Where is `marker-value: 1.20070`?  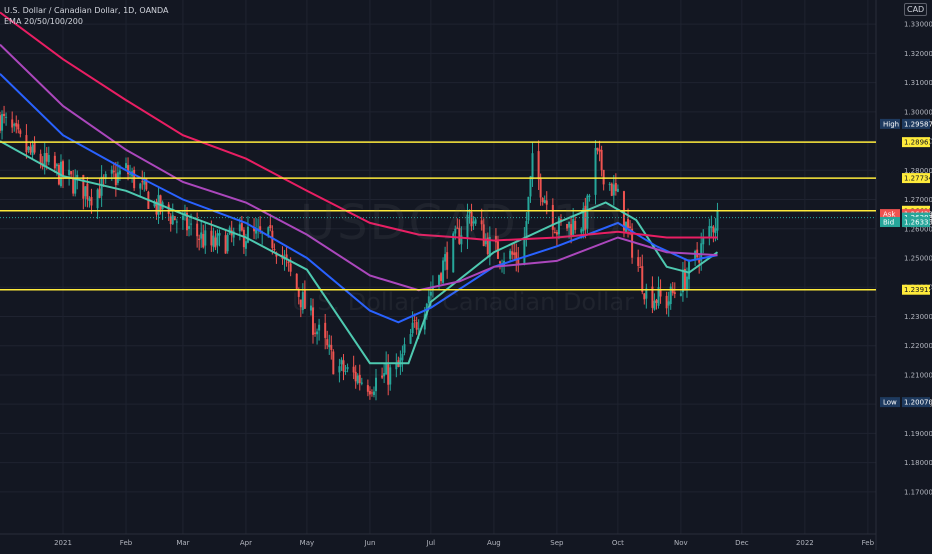 marker-value: 1.20070 is located at coordinates (918, 403).